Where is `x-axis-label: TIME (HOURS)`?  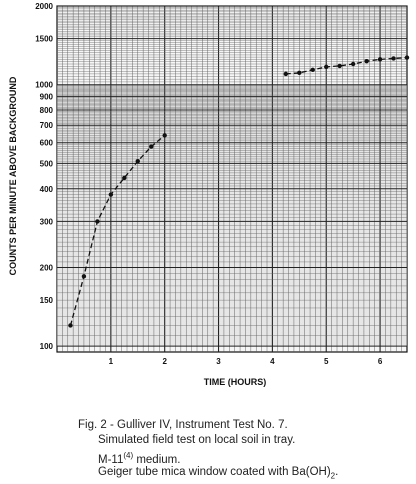 x-axis-label: TIME (HOURS) is located at coordinates (235, 382).